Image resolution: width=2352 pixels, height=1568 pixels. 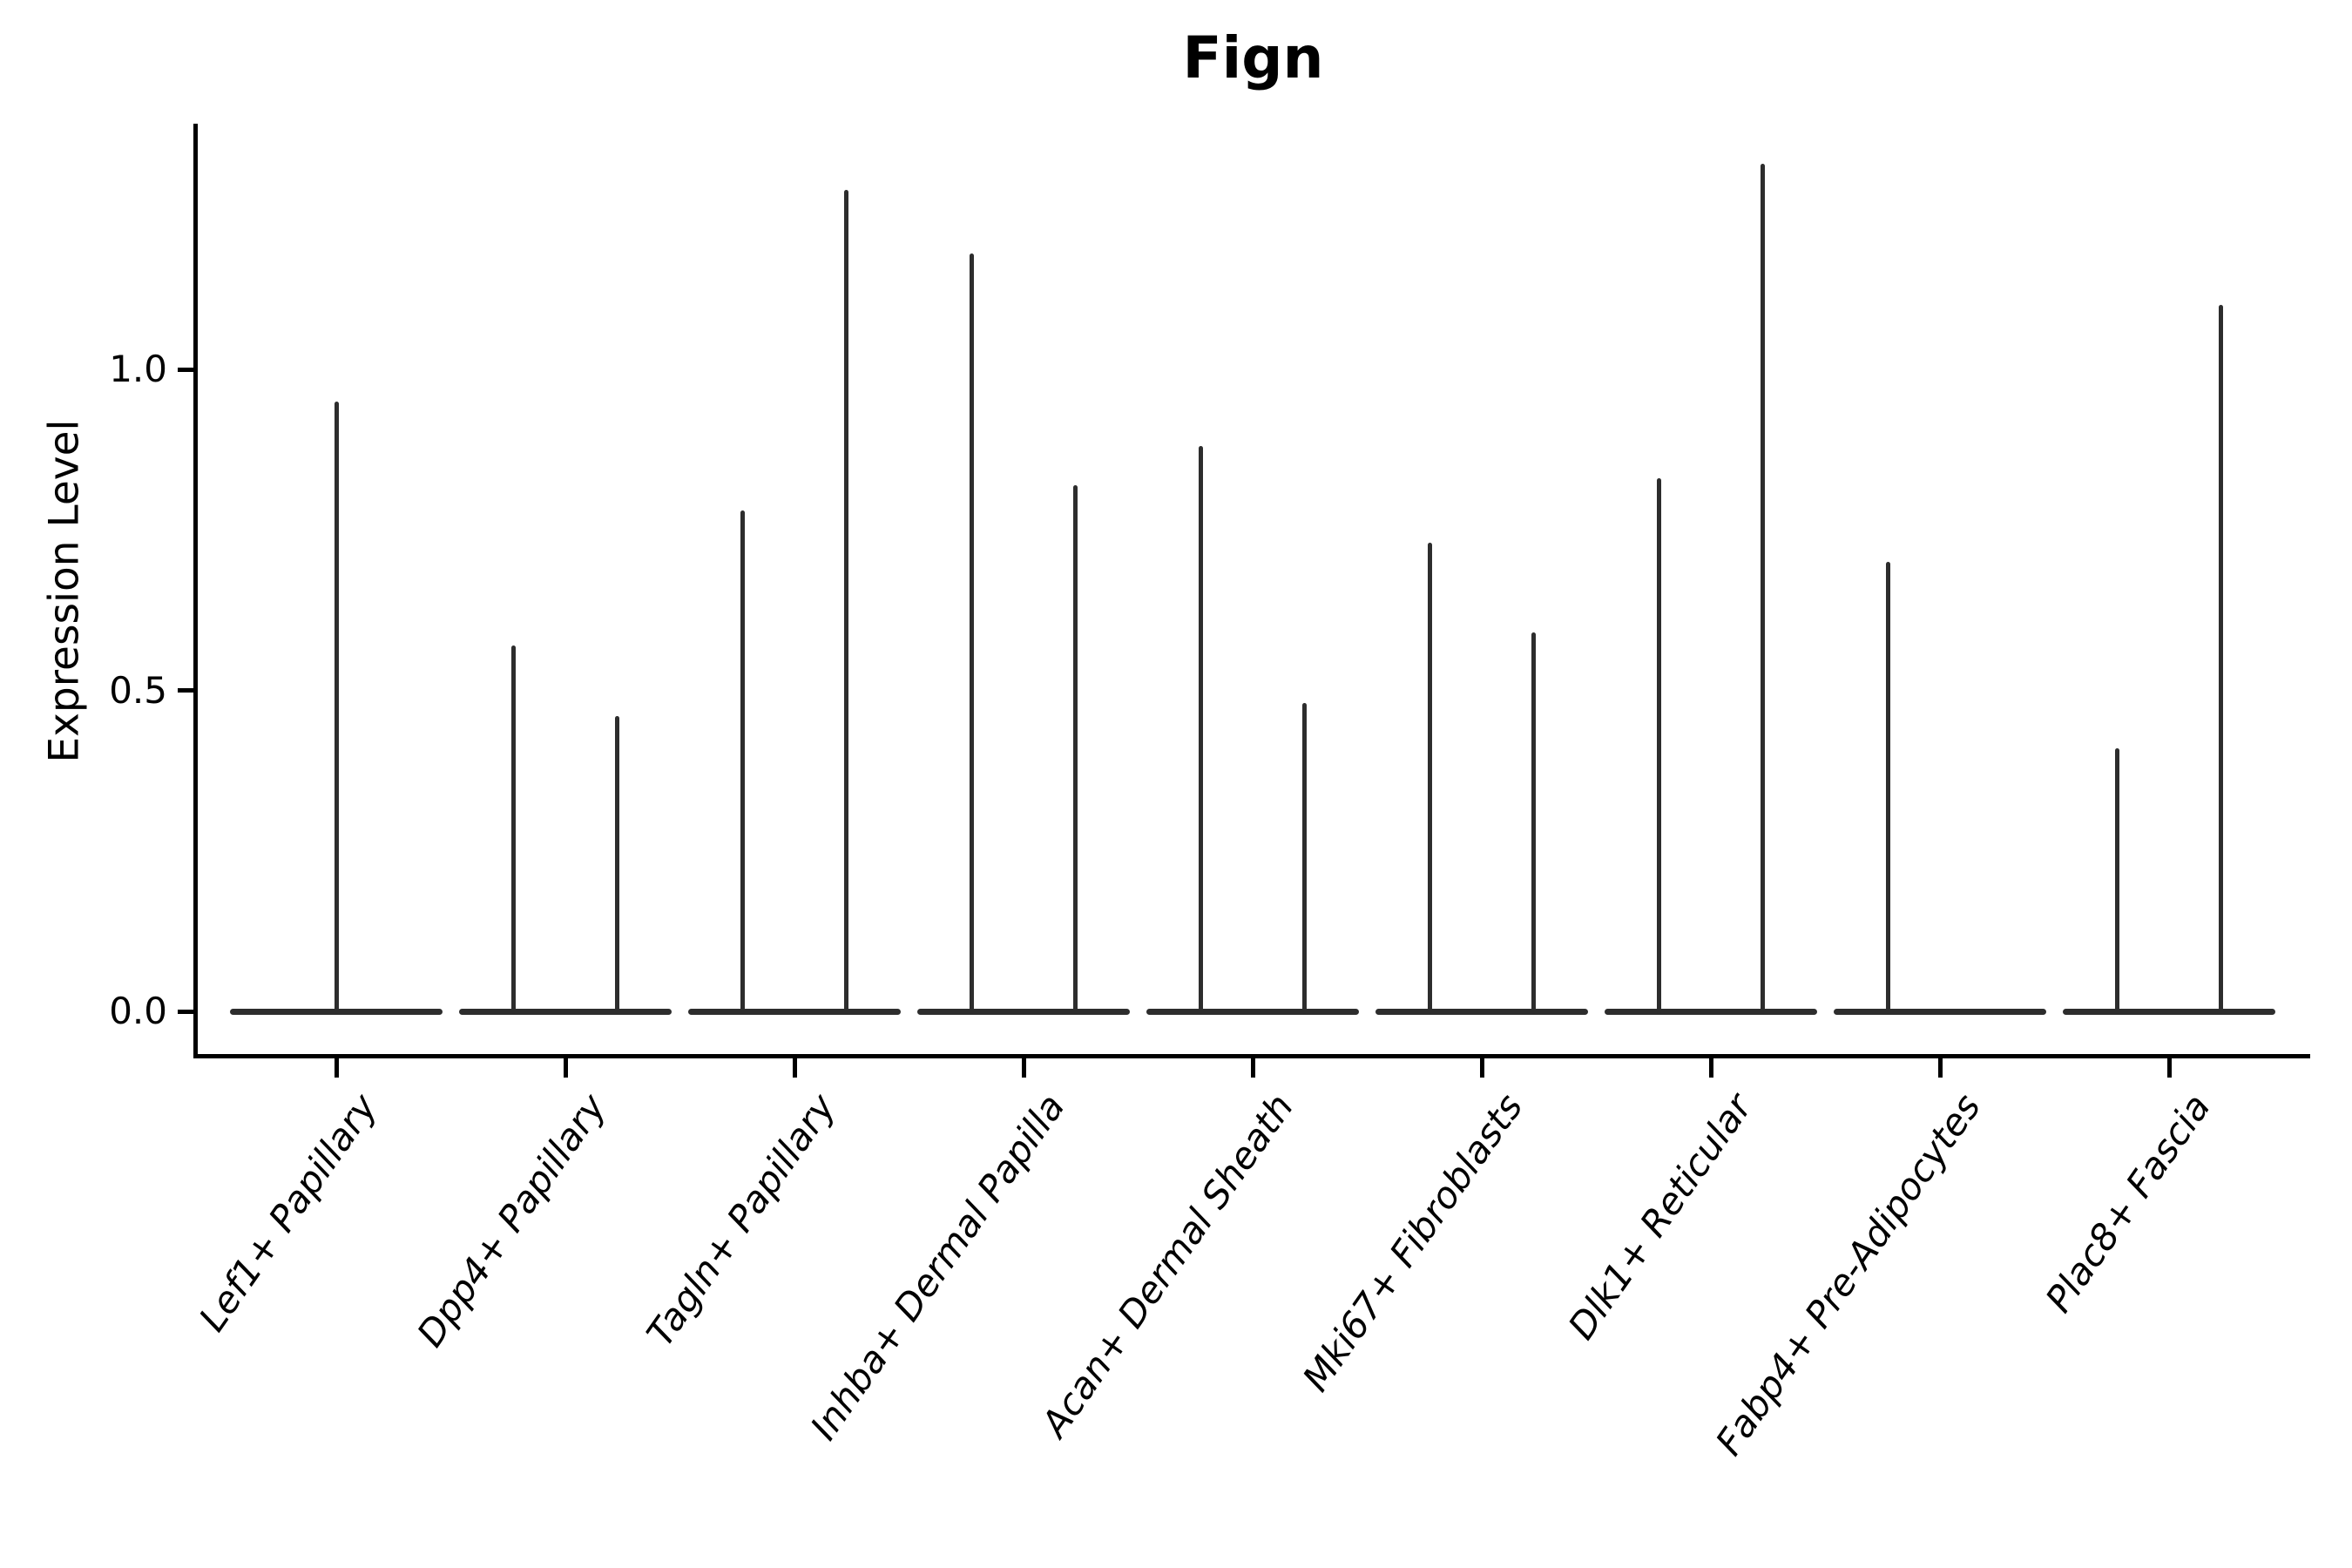 I want to click on x-tick-label: Tagln+ Papillary, so click(x=741, y=1220).